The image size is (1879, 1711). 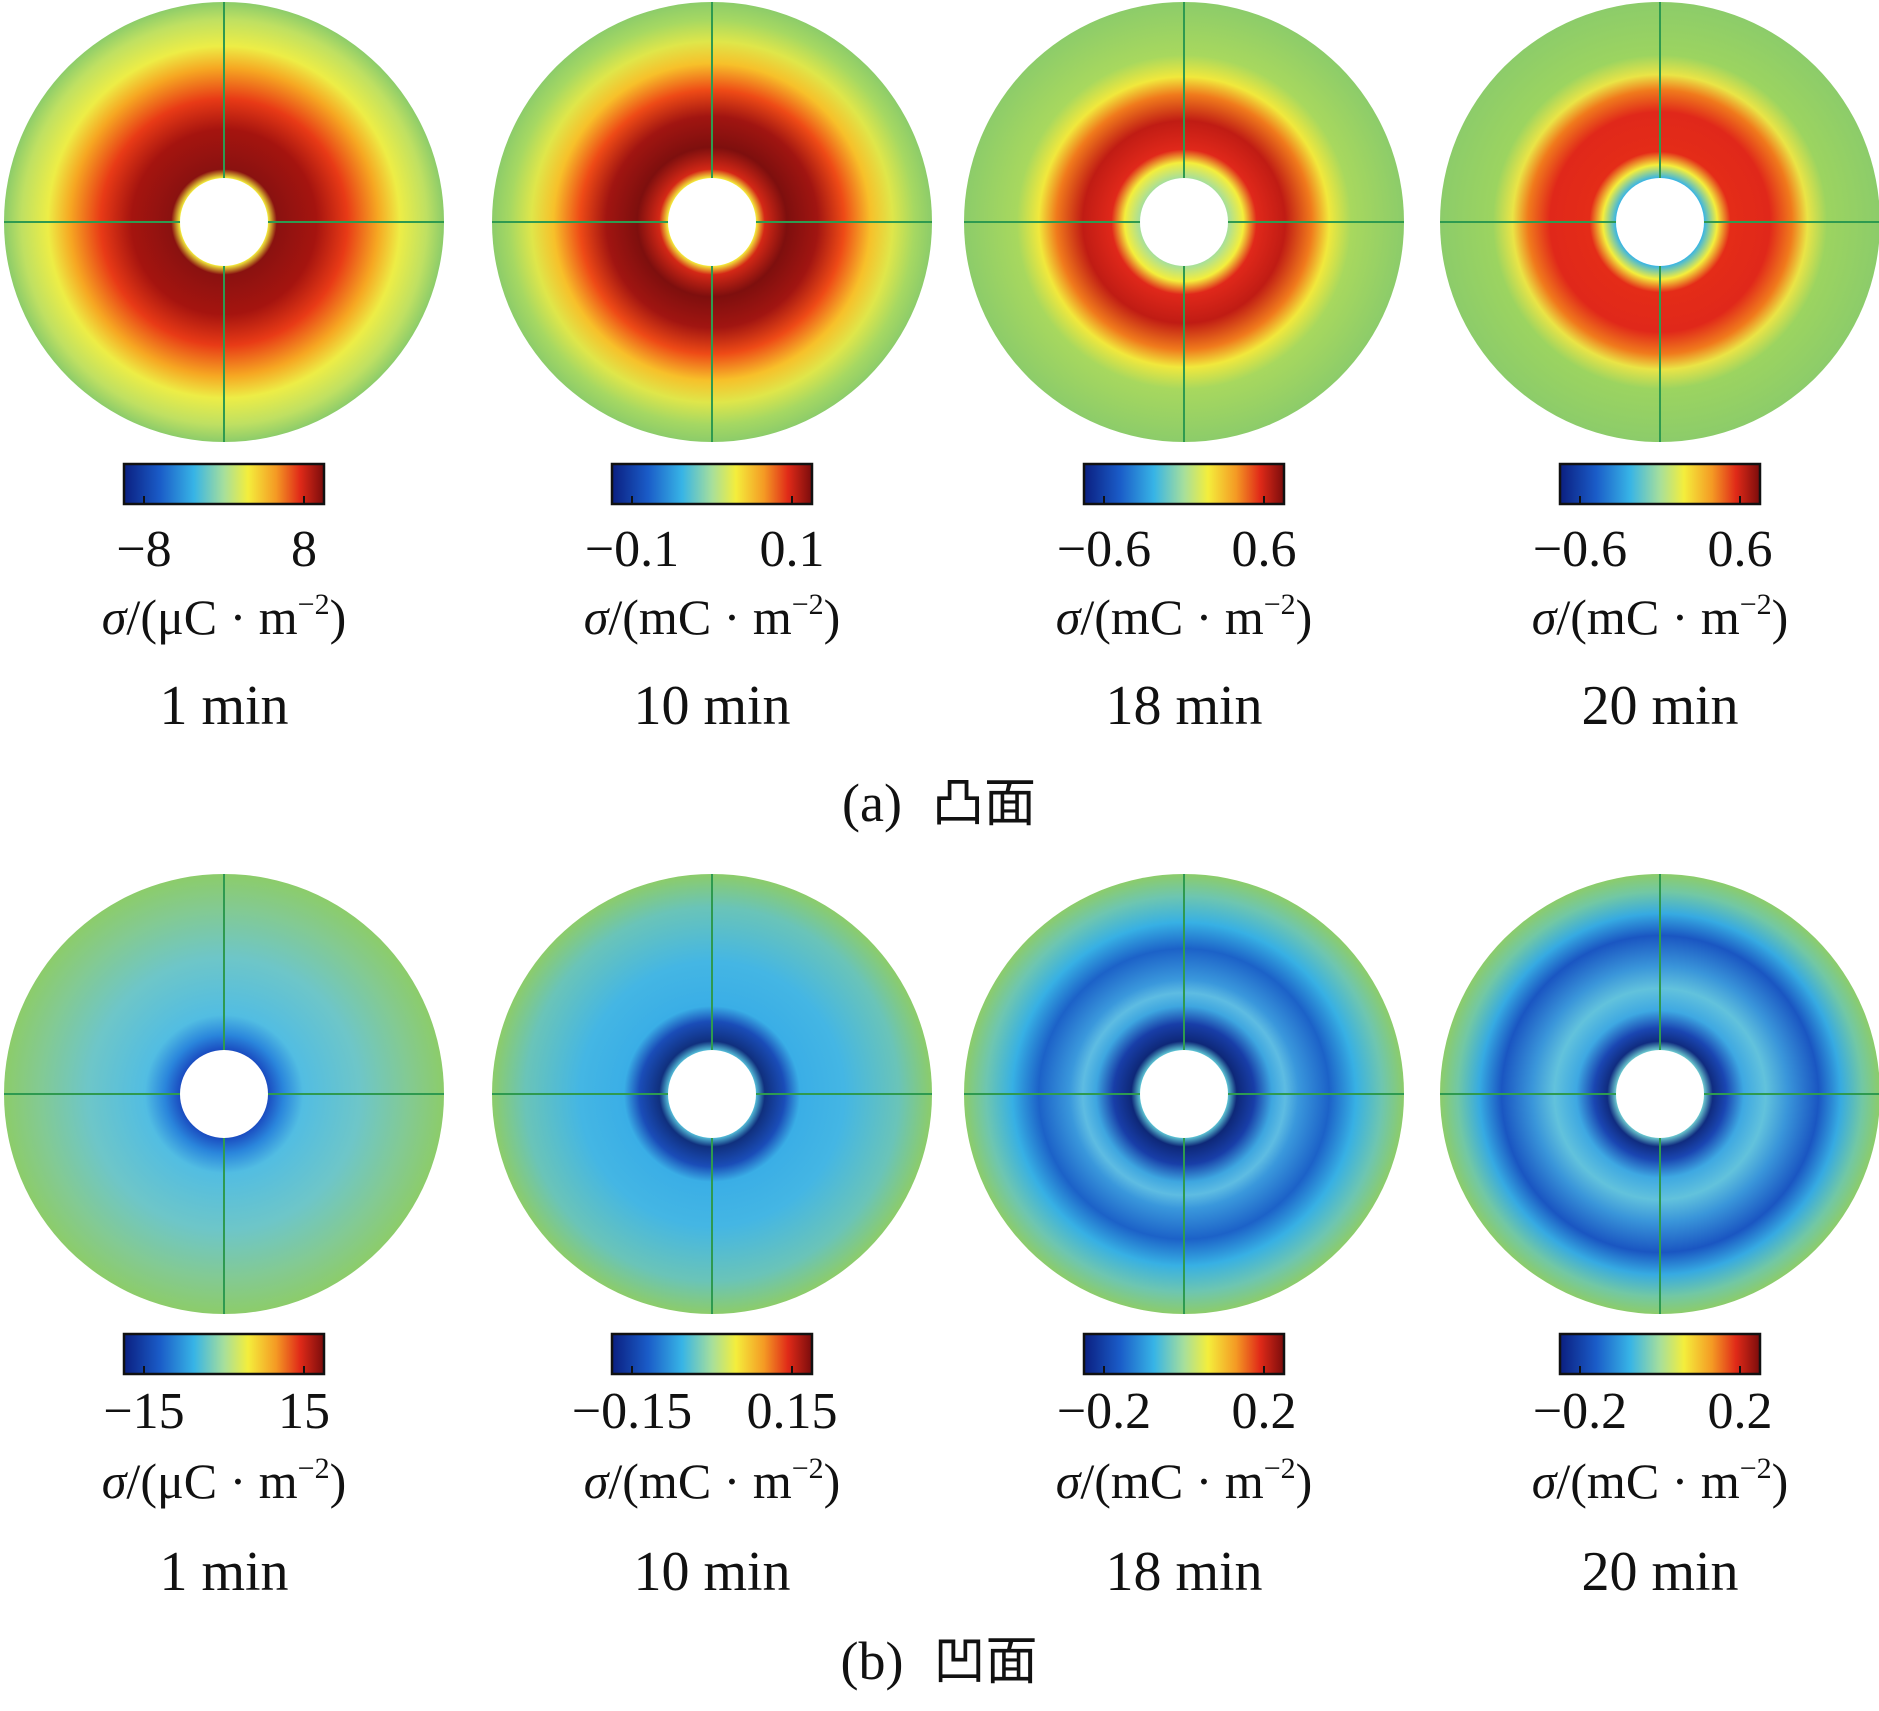 What do you see at coordinates (872, 1661) in the screenshot?
I see `panel-b-label: (b)` at bounding box center [872, 1661].